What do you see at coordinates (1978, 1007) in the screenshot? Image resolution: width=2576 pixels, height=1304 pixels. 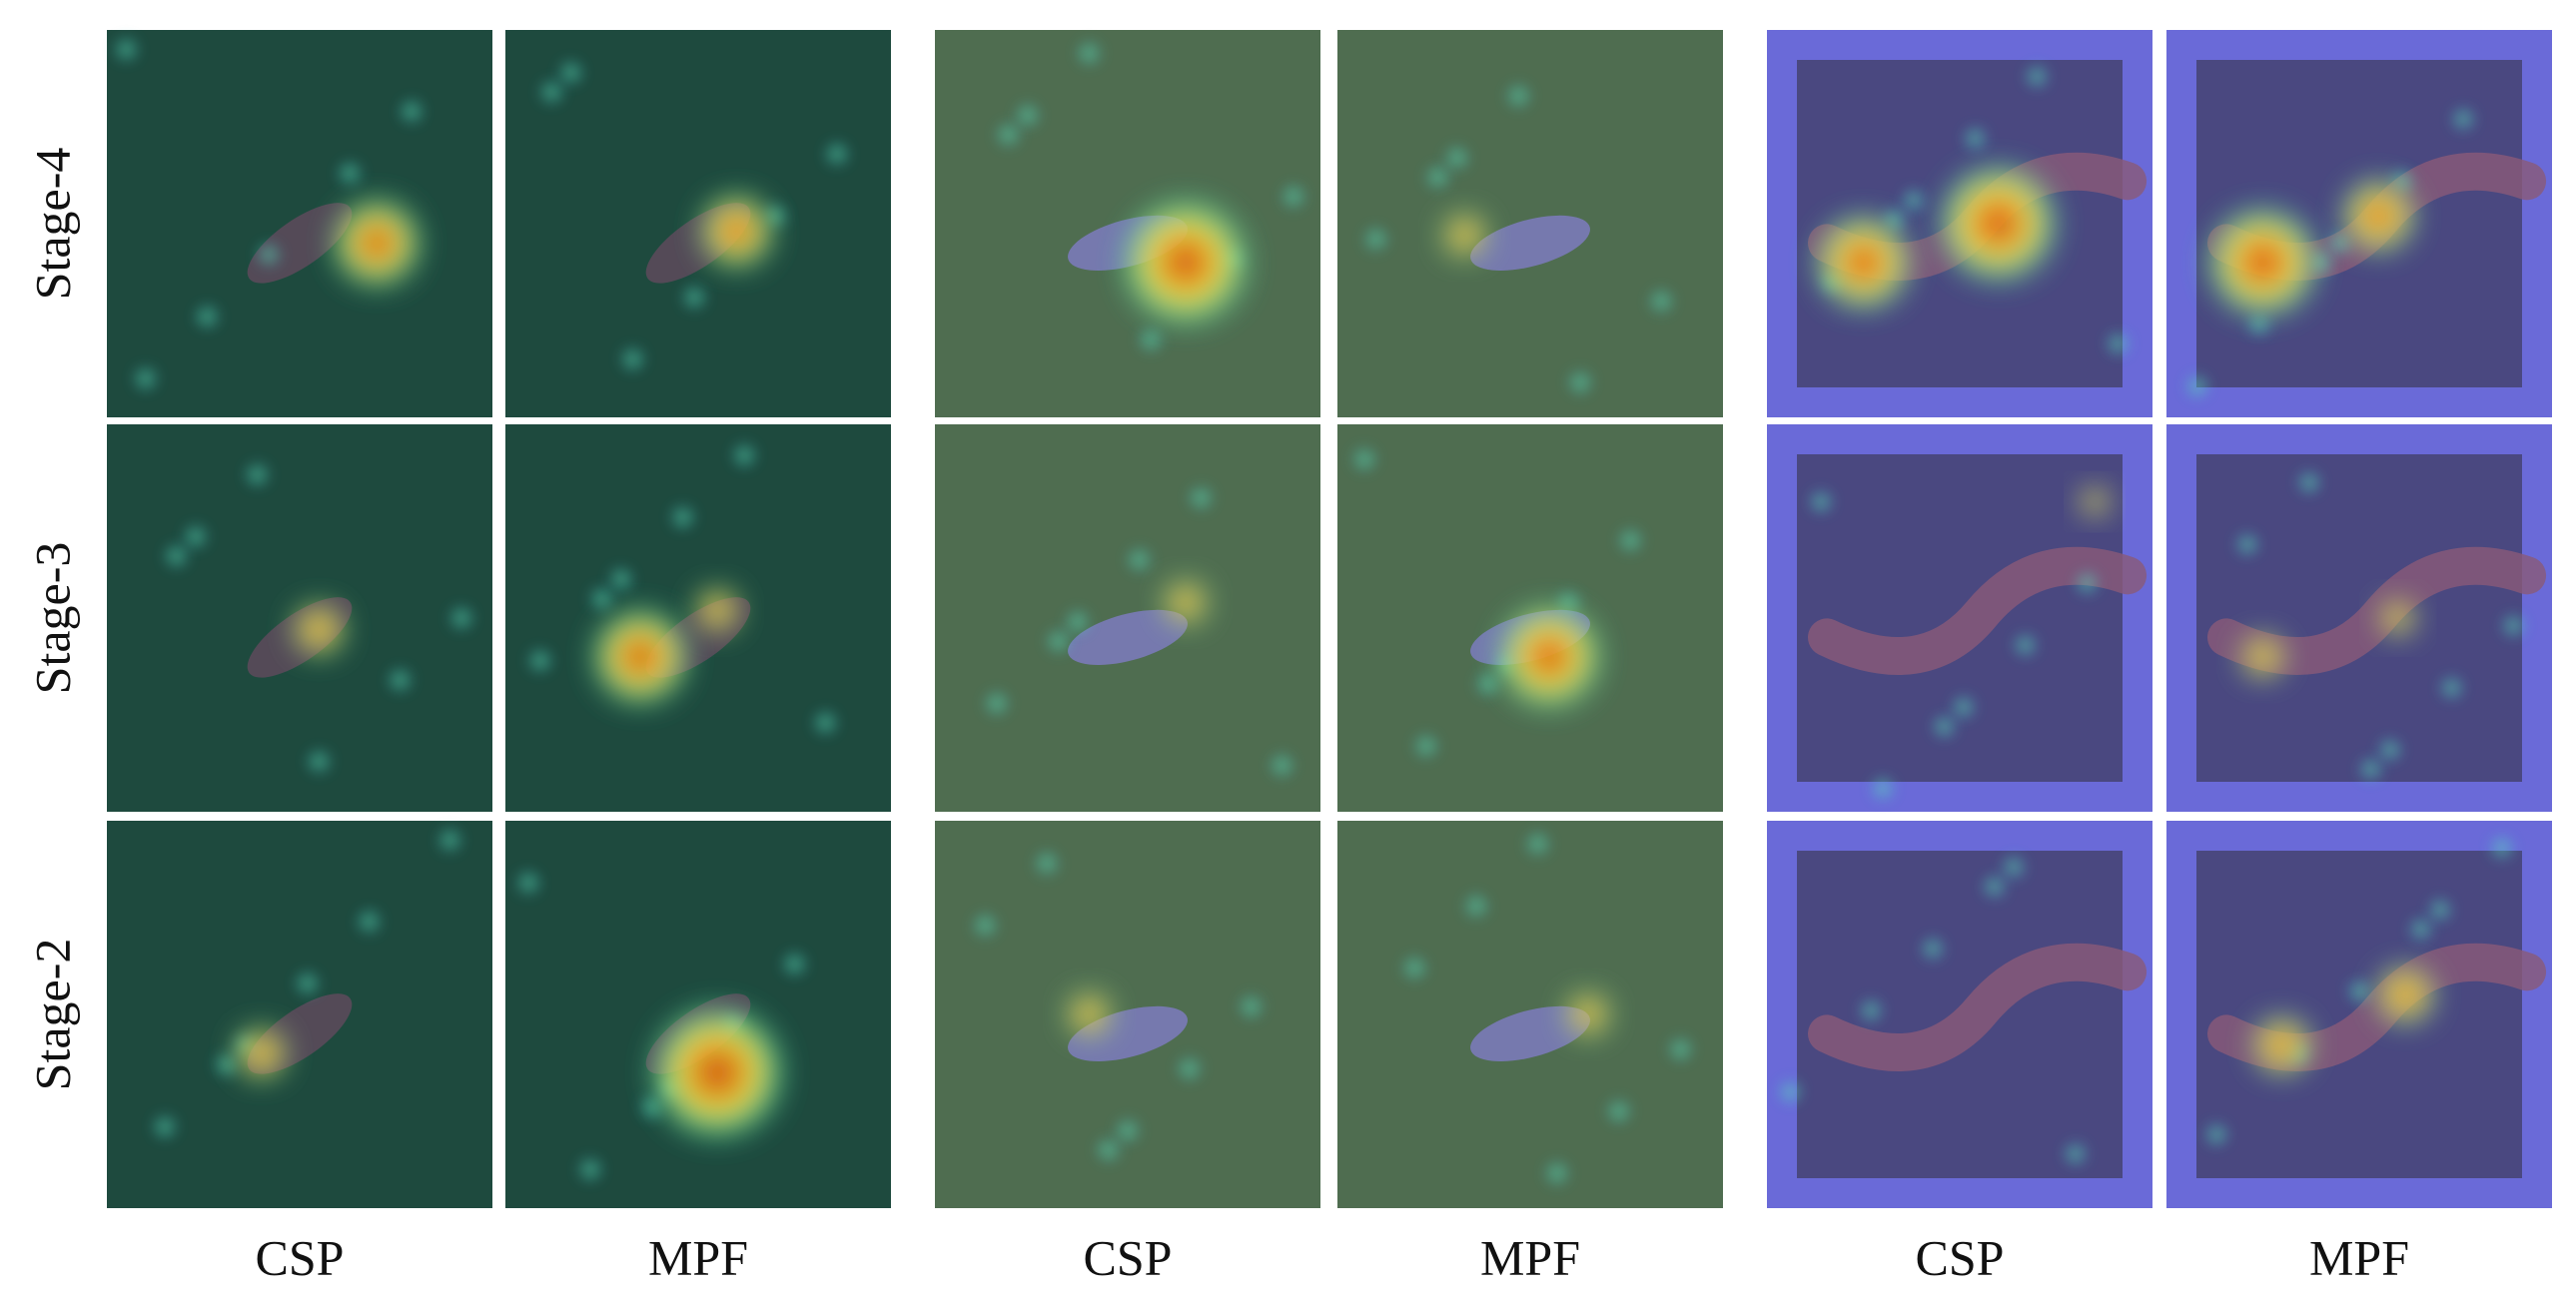 I see `larva` at bounding box center [1978, 1007].